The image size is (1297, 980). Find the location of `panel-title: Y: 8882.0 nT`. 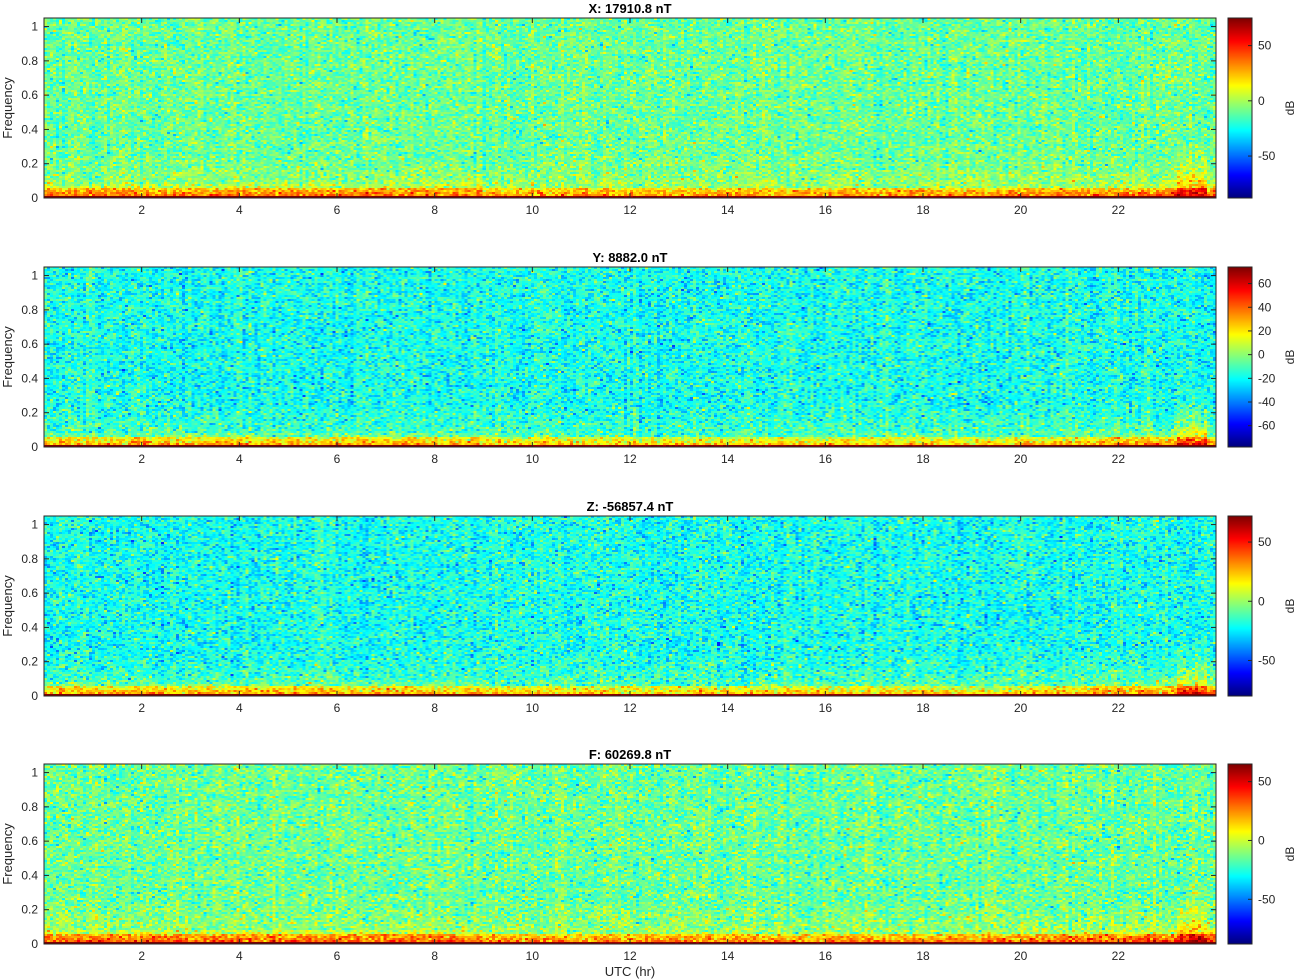

panel-title: Y: 8882.0 nT is located at coordinates (630, 257).